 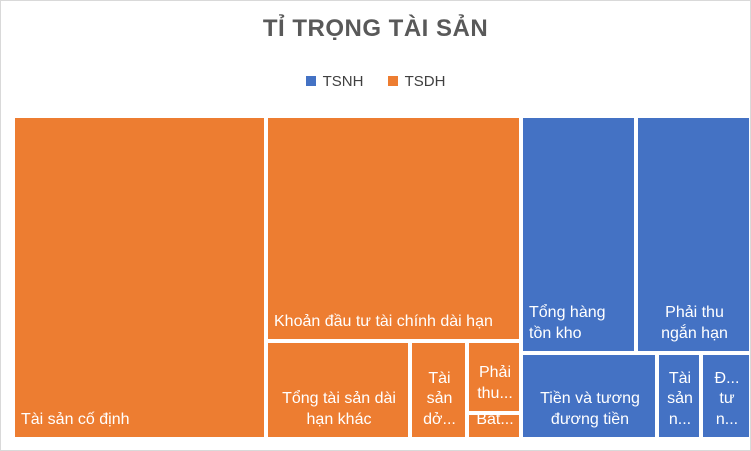 What do you see at coordinates (375, 28) in the screenshot?
I see `chart-title: TỈ TRỌNG TÀI SẢN` at bounding box center [375, 28].